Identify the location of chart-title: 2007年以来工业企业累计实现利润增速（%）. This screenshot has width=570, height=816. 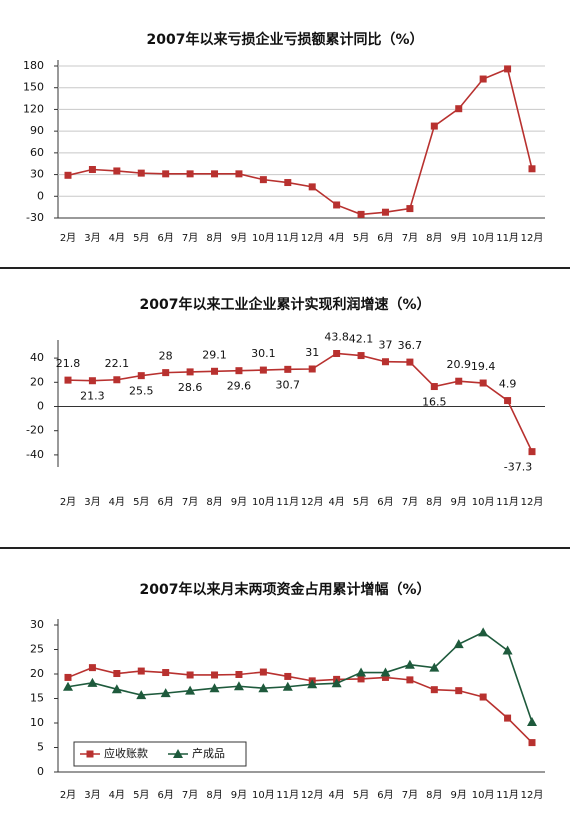
(285, 304).